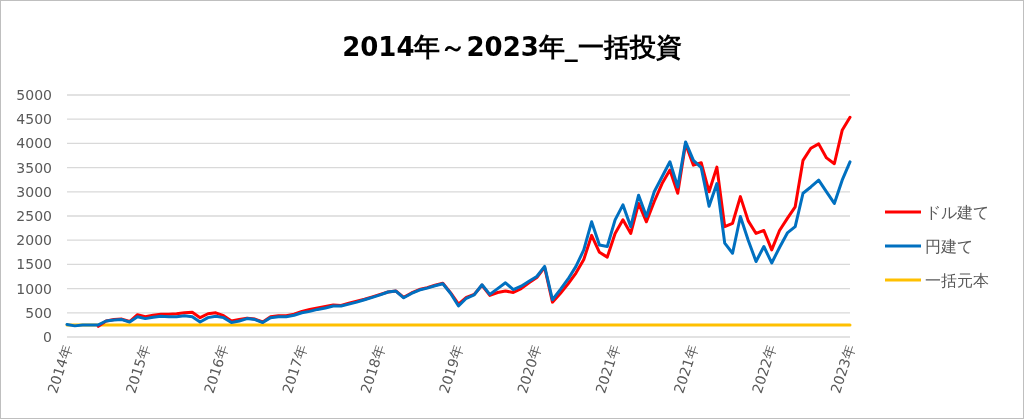 The image size is (1024, 419). What do you see at coordinates (842, 369) in the screenshot?
I see `x-tick-label: 2023年` at bounding box center [842, 369].